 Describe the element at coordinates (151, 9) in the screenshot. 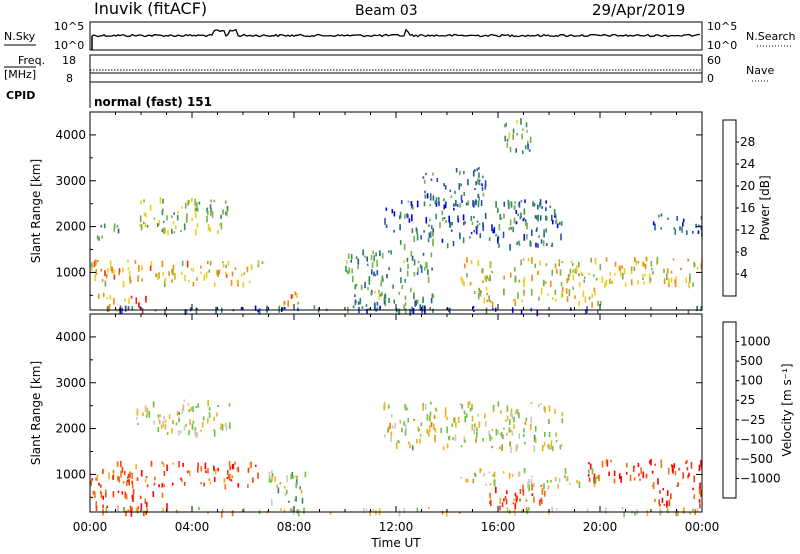

I see `station-title: Inuvik (fitACF)` at that location.